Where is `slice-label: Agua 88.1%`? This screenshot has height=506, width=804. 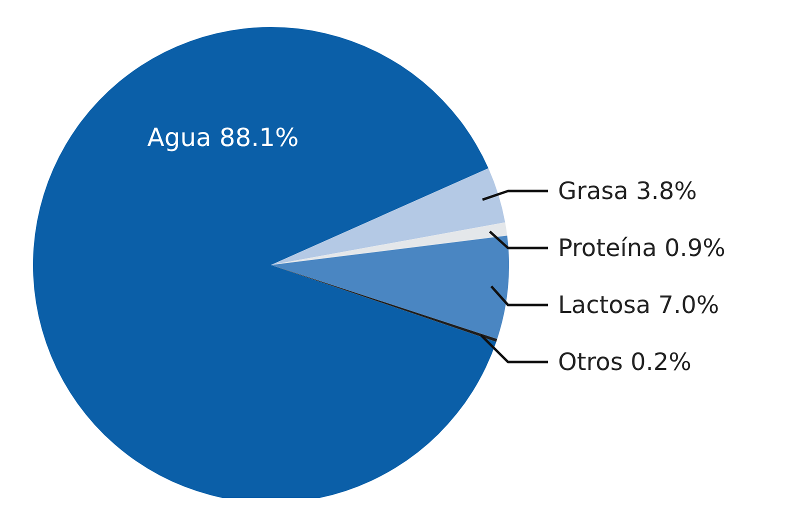 slice-label: Agua 88.1% is located at coordinates (223, 137).